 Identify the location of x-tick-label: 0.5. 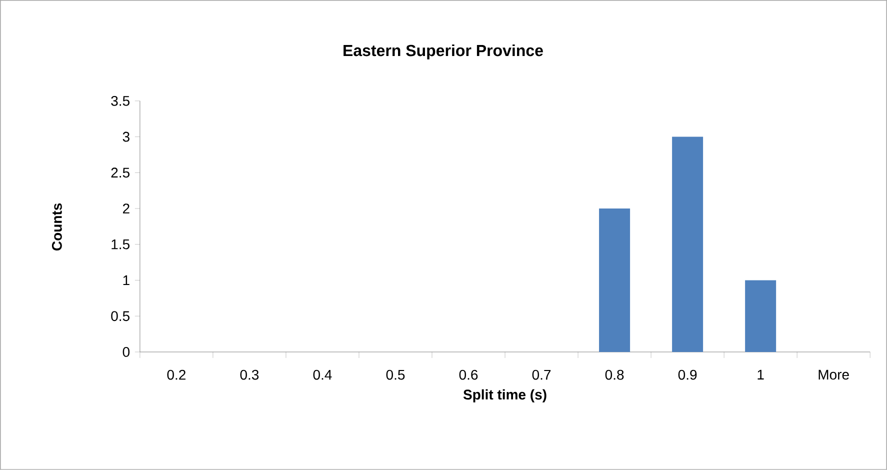
(395, 375).